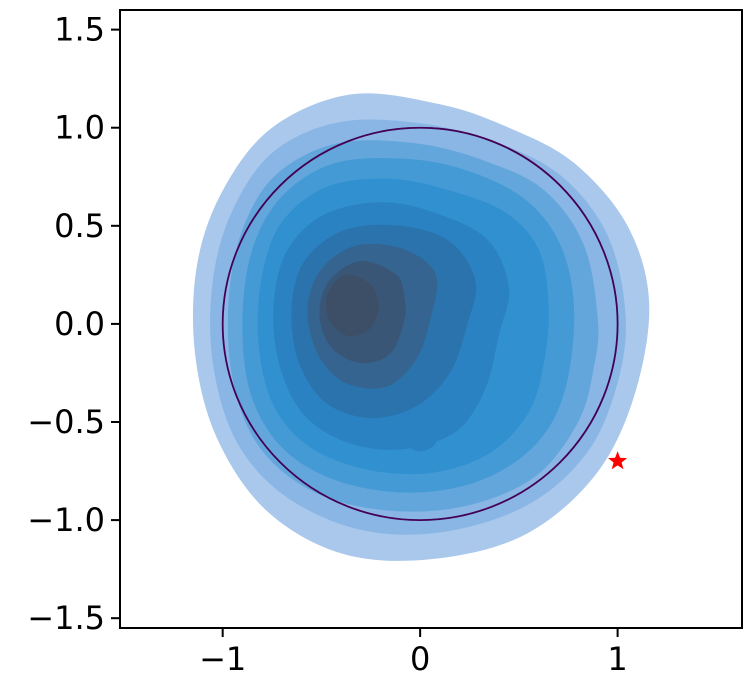 The height and width of the screenshot is (685, 750). What do you see at coordinates (222, 659) in the screenshot?
I see `x-tick-label: −1` at bounding box center [222, 659].